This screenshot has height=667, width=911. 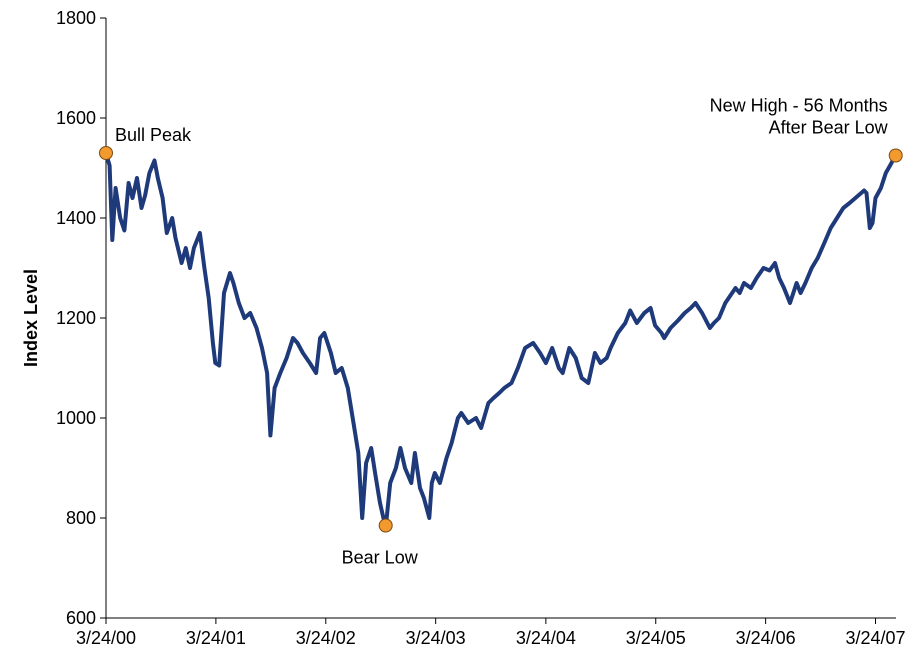 What do you see at coordinates (766, 638) in the screenshot?
I see `x-tick-label: 3/24/06` at bounding box center [766, 638].